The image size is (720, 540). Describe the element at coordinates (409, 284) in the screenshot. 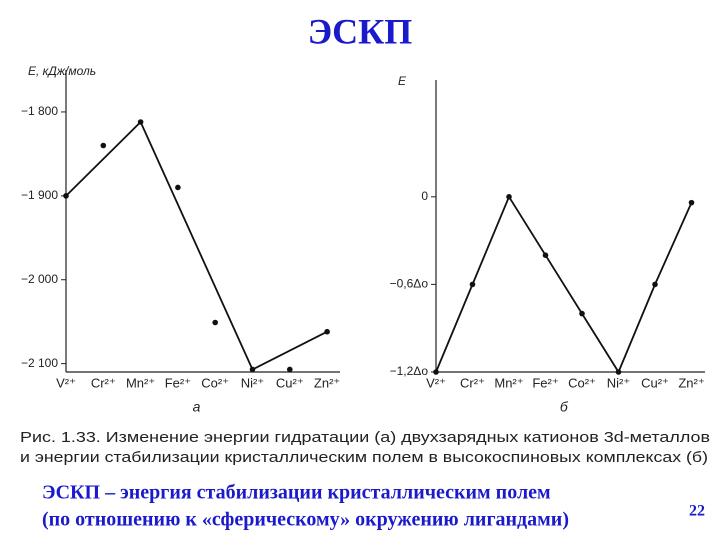

I see `y-tick-label: −0,6Δo` at that location.